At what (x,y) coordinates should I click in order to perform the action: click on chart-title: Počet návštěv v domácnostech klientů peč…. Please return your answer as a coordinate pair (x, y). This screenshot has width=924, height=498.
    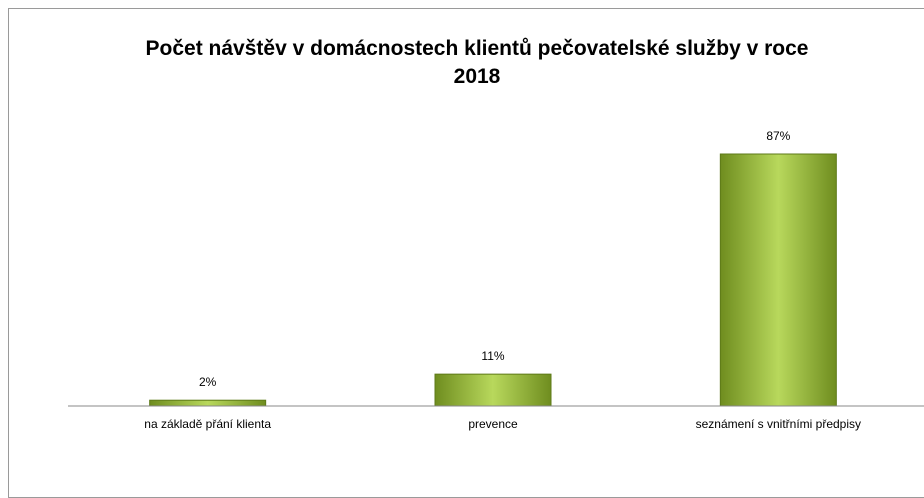
    Looking at the image, I should click on (477, 62).